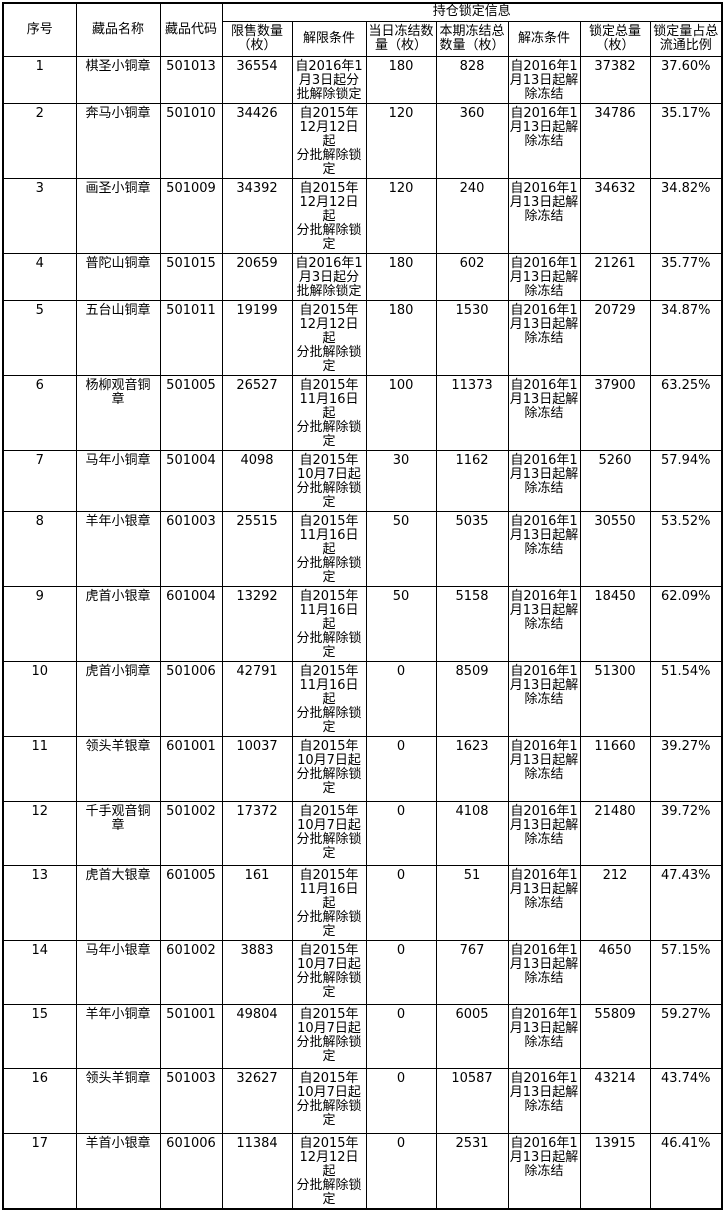  What do you see at coordinates (544, 38) in the screenshot?
I see `header-unfreeze-condition: 解冻条件` at bounding box center [544, 38].